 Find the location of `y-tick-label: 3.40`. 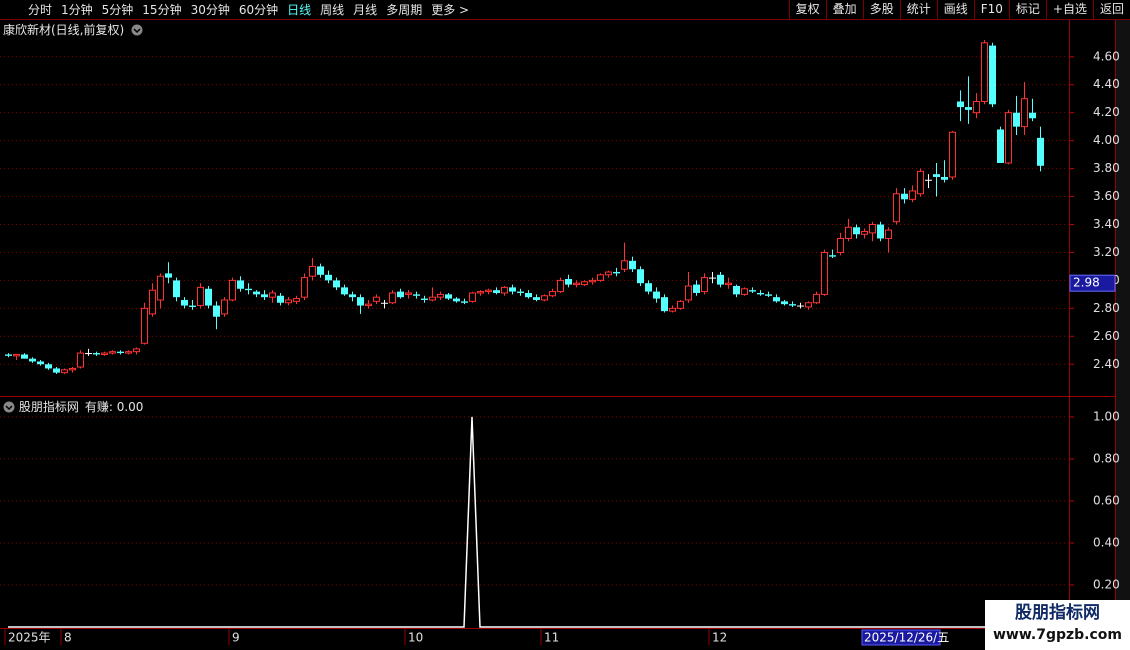

y-tick-label: 3.40 is located at coordinates (1106, 224).